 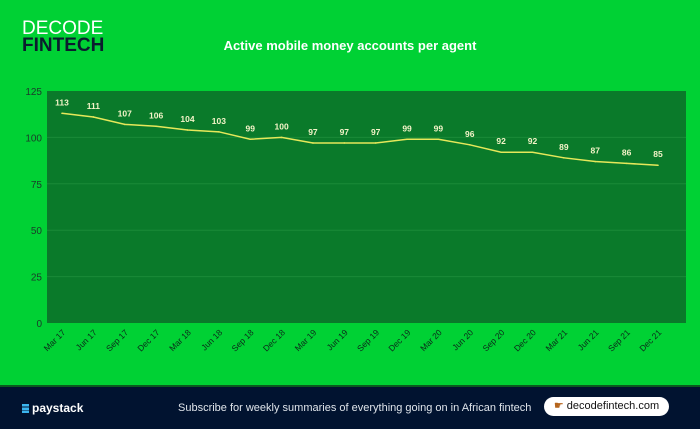 What do you see at coordinates (33, 92) in the screenshot?
I see `y-tick-label: 125` at bounding box center [33, 92].